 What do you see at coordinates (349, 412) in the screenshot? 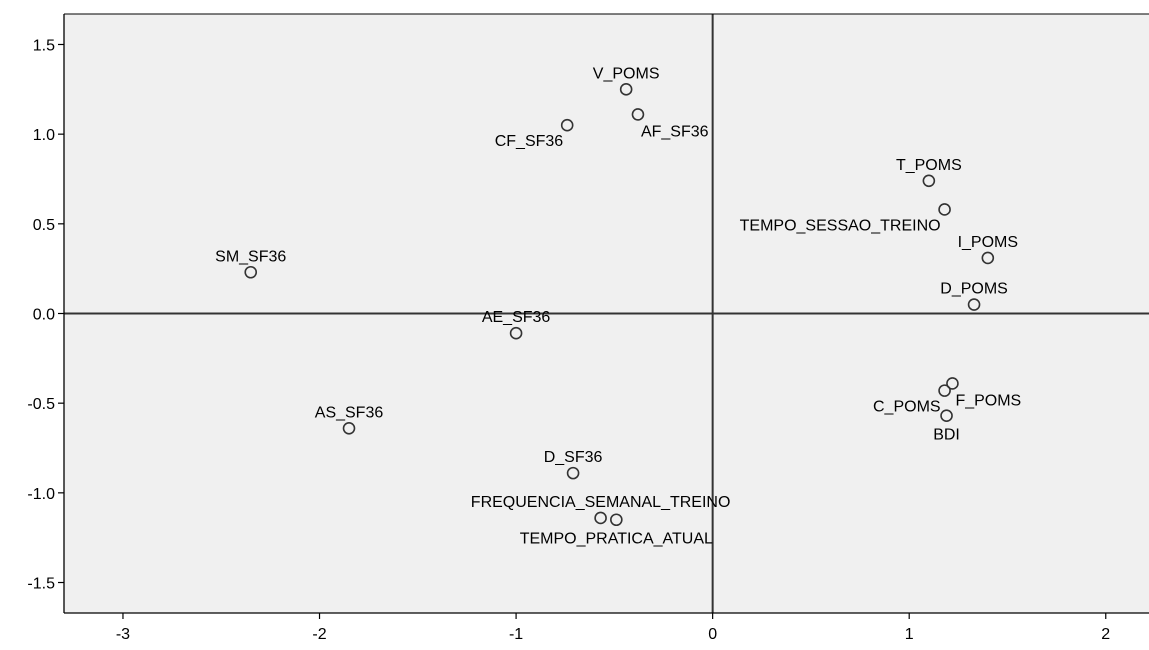
I see `data-point-label: AS_SF36` at bounding box center [349, 412].